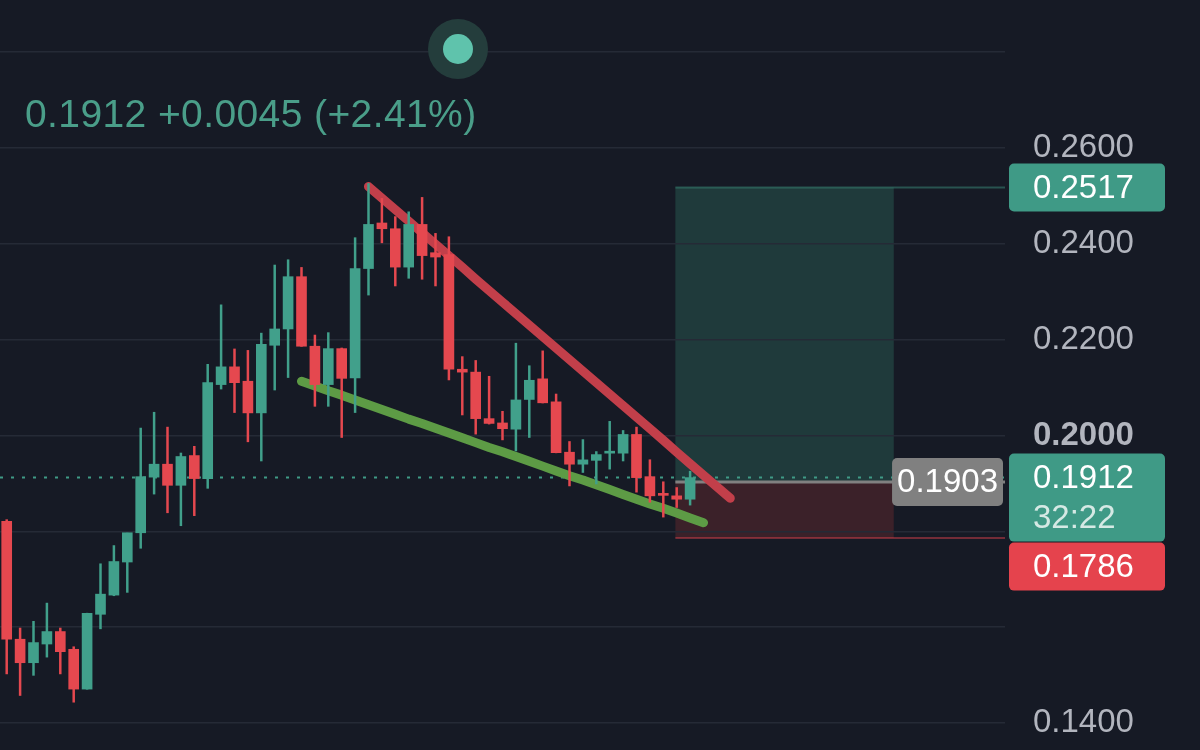 The height and width of the screenshot is (750, 1200). What do you see at coordinates (1083, 565) in the screenshot?
I see `ref-line-label: 0.1786` at bounding box center [1083, 565].